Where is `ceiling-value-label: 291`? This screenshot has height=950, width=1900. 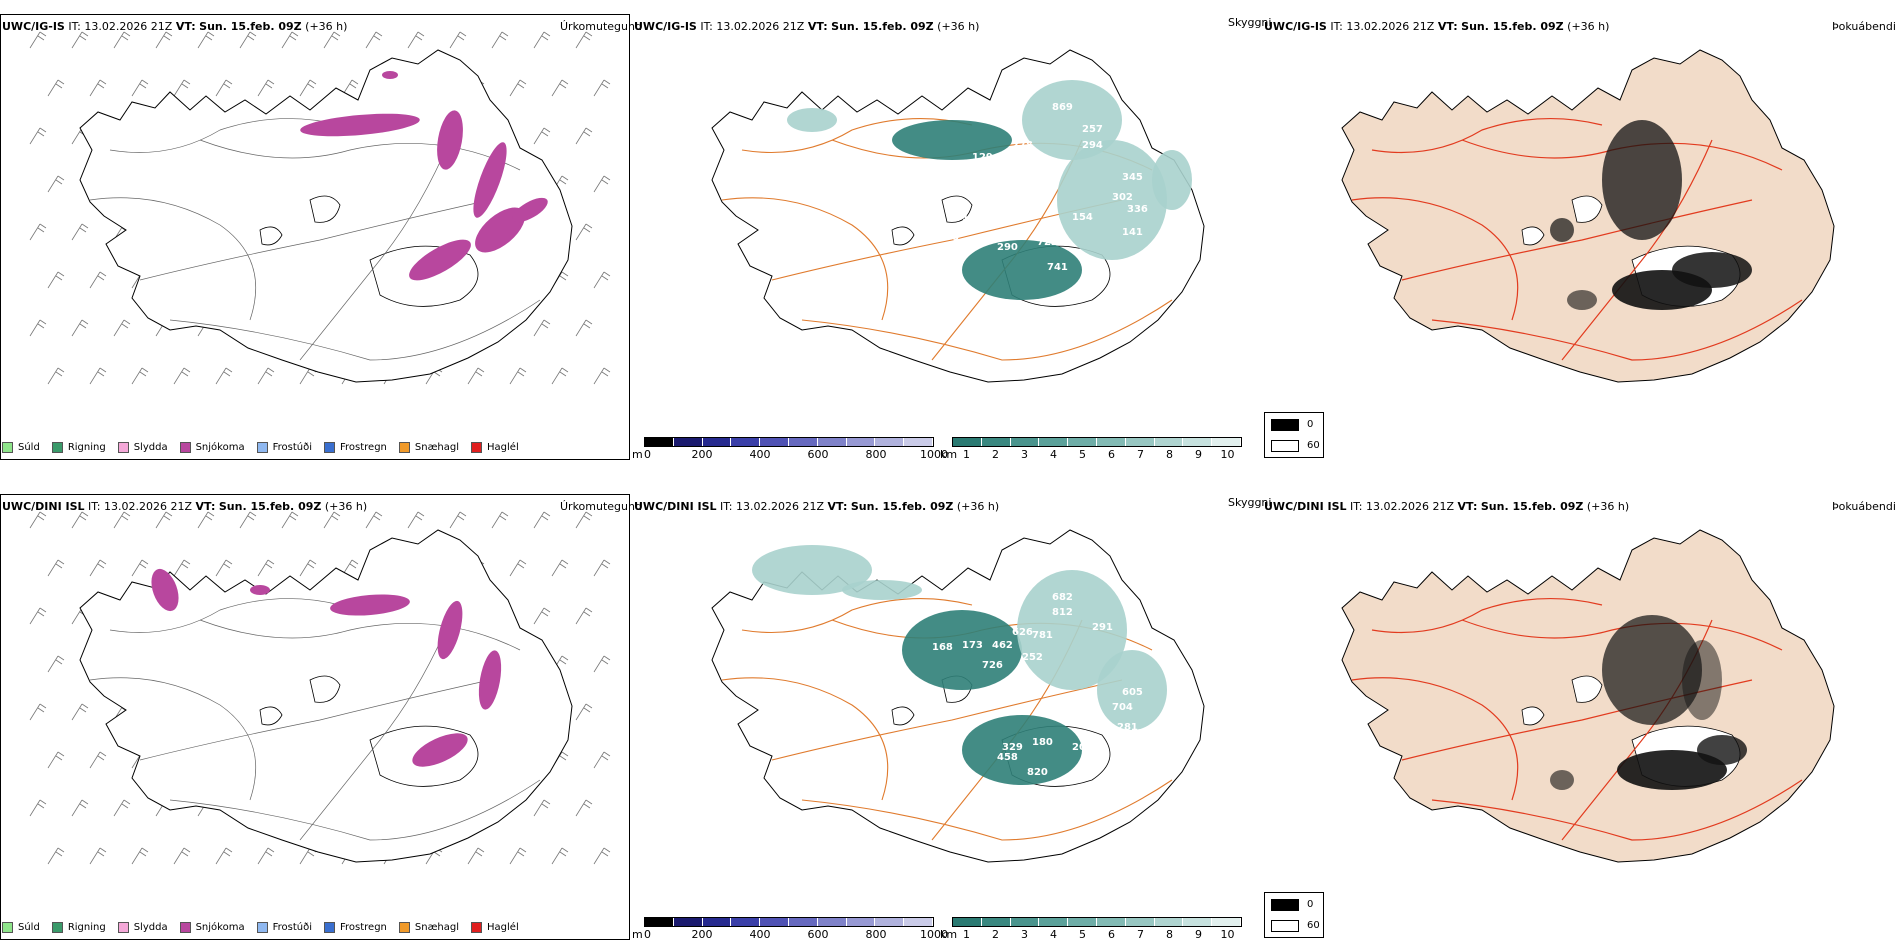 ceiling-value-label: 291 is located at coordinates (1102, 627).